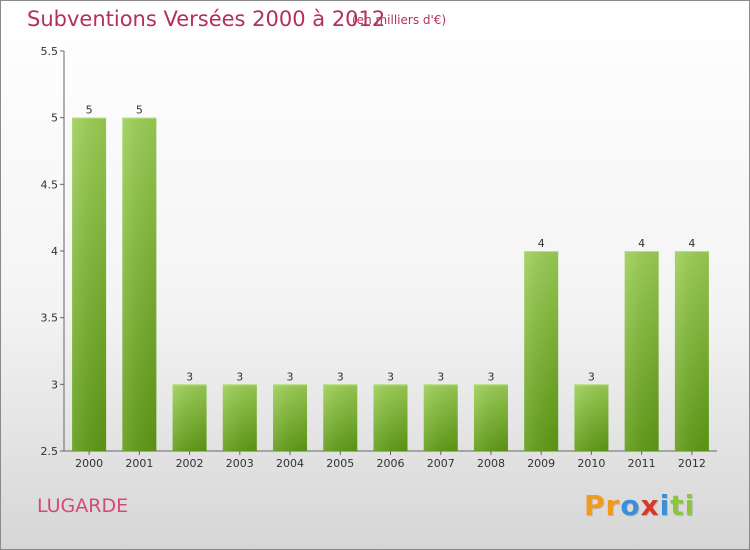 This screenshot has width=750, height=550. Describe the element at coordinates (630, 505) in the screenshot. I see `logo-letter: o` at that location.